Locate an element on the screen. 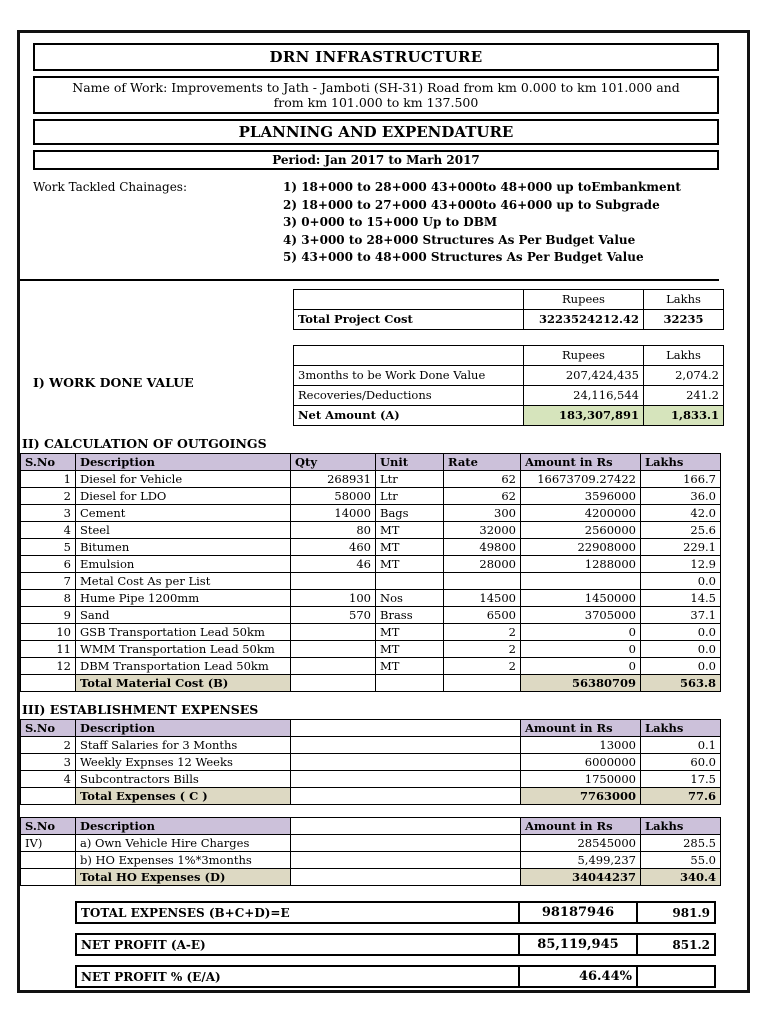  spacer-cell is located at coordinates (408, 299).